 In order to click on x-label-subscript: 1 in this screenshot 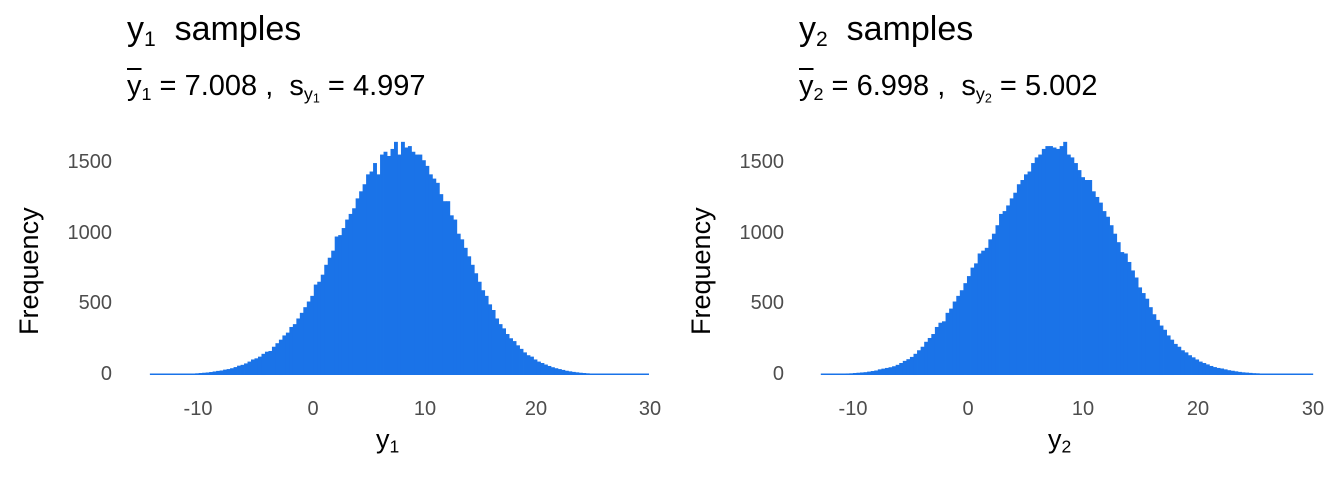, I will do `click(394, 446)`.